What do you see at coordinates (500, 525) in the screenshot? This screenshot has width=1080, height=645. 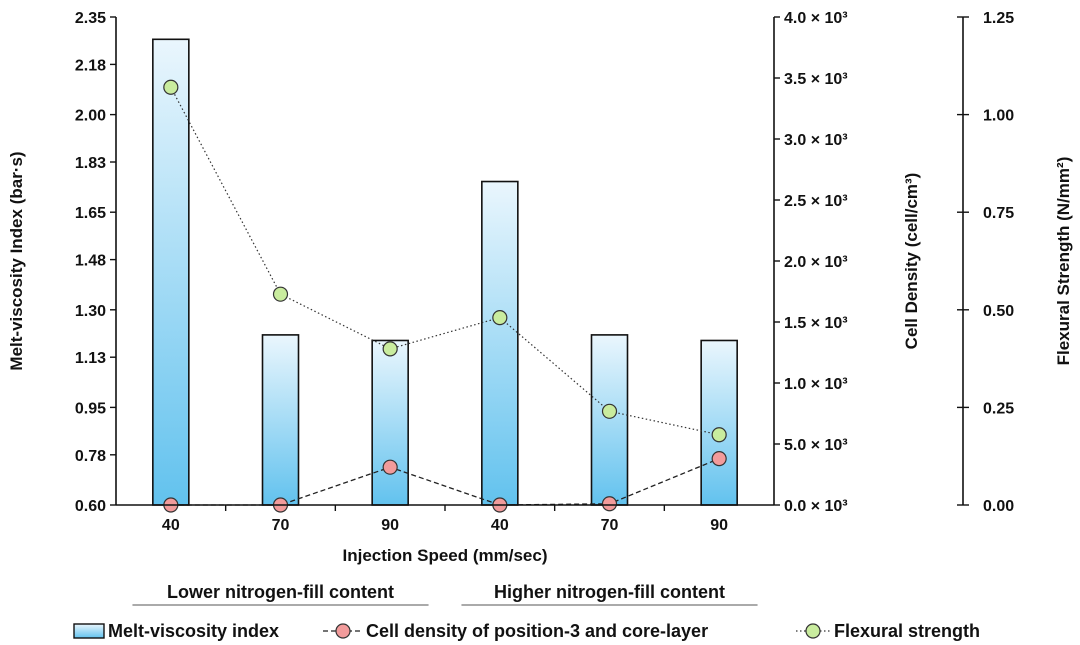 I see `x-tick-label-3: 40` at bounding box center [500, 525].